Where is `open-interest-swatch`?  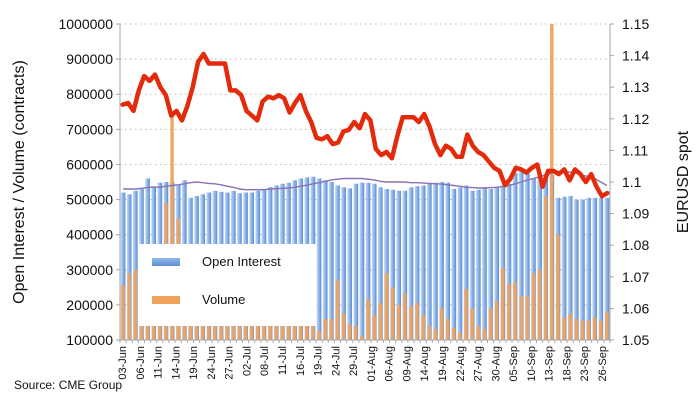 open-interest-swatch is located at coordinates (166, 261).